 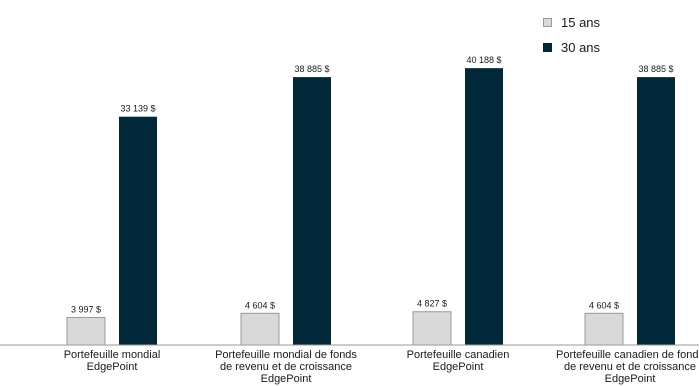 I want to click on category-label-1: Portefeuille mondial EdgePoint, so click(x=112, y=361).